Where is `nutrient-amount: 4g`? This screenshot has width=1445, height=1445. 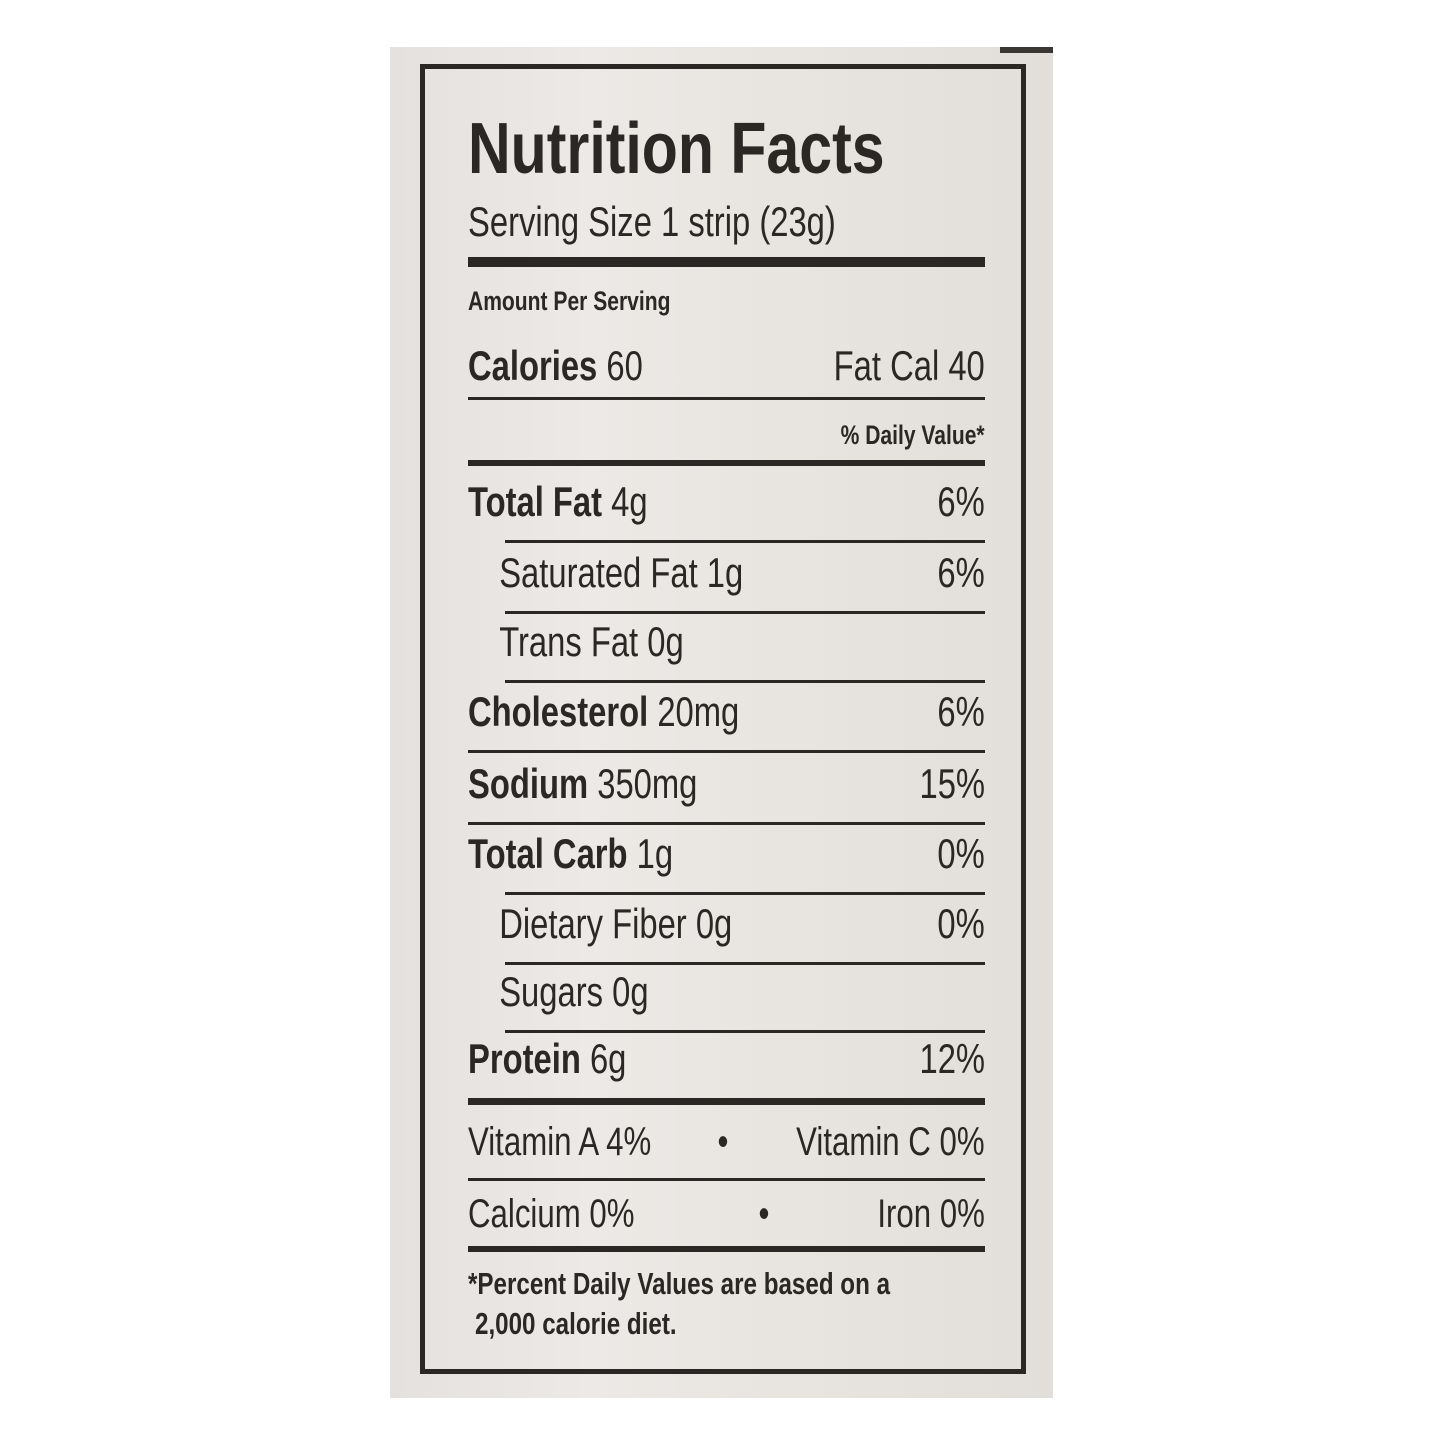
nutrient-amount: 4g is located at coordinates (629, 501).